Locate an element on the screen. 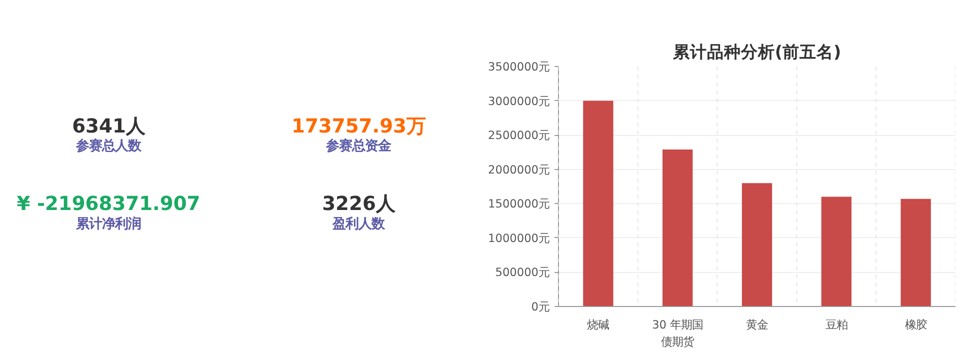  text: 173757.93万 is located at coordinates (359, 126).